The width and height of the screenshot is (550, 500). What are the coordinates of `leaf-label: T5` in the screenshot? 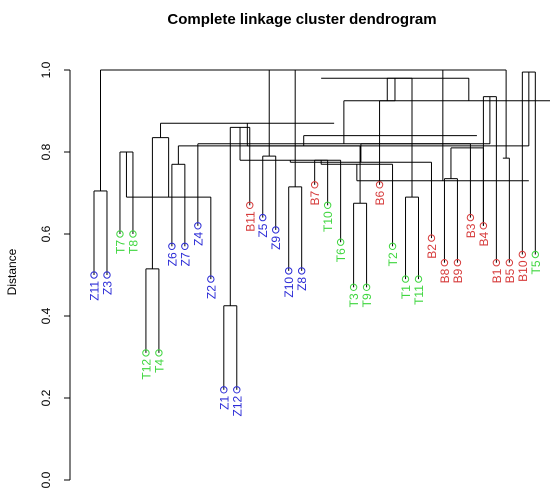 It's located at (536, 267).